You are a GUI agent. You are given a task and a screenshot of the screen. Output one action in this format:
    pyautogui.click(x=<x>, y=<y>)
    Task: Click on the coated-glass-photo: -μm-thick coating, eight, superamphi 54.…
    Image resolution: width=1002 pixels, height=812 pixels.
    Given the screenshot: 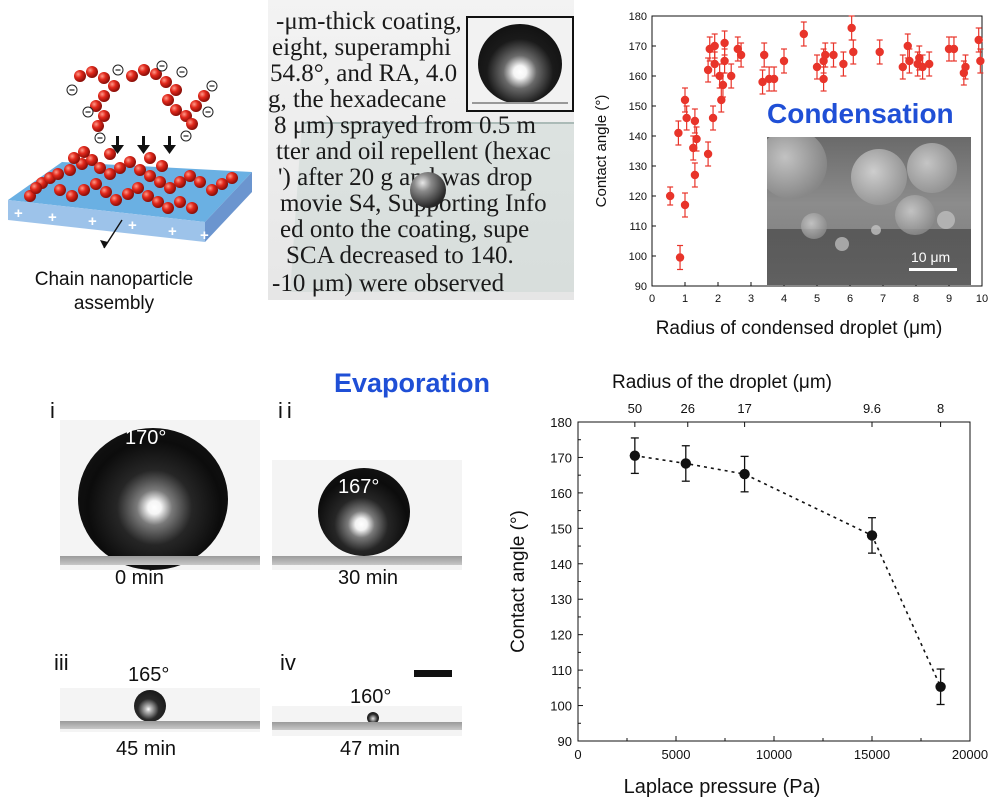 What is the action you would take?
    pyautogui.click(x=421, y=150)
    